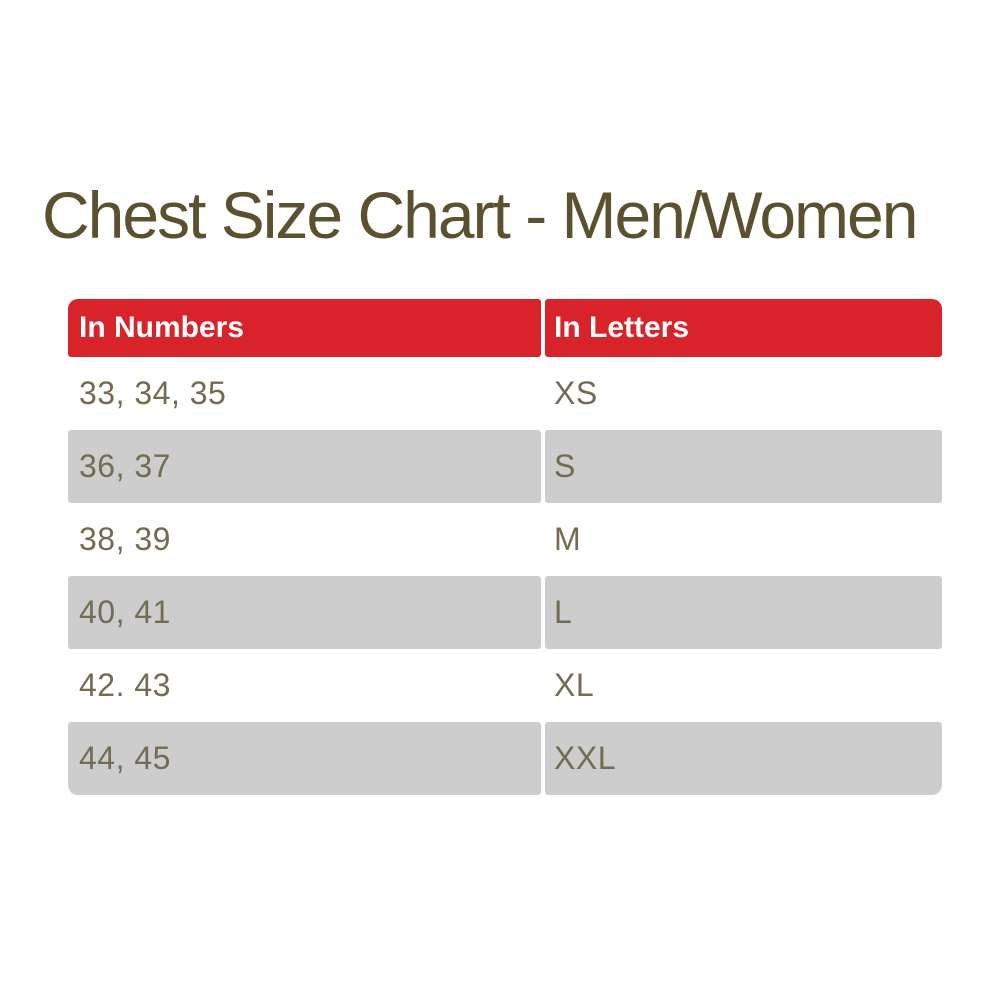 The height and width of the screenshot is (1000, 1000). What do you see at coordinates (304, 612) in the screenshot?
I see `cell-numbers: 40, 41` at bounding box center [304, 612].